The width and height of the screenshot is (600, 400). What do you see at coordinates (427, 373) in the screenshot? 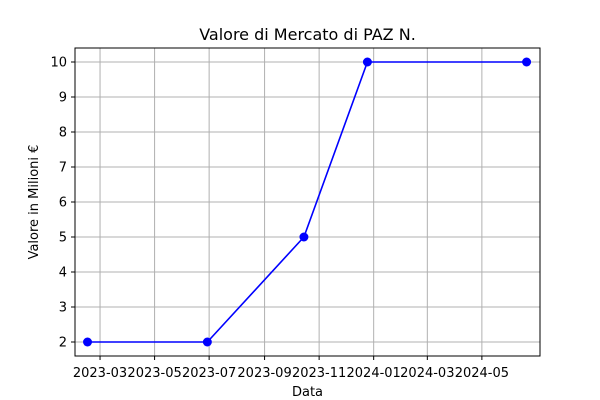
I see `x-tick-label: 2024-03` at bounding box center [427, 373].